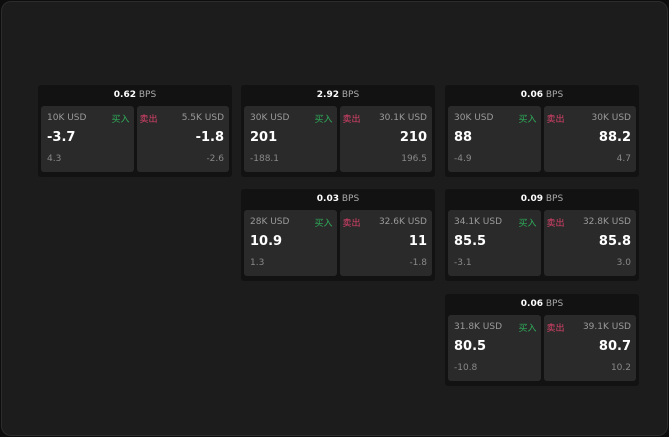 This screenshot has height=437, width=669. What do you see at coordinates (414, 159) in the screenshot?
I see `sell-change: 196.5` at bounding box center [414, 159].